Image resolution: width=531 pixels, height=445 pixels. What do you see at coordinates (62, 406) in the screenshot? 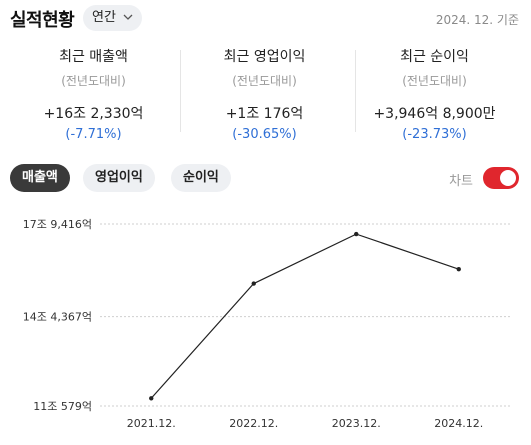
I see `y-tick-label: 11조 579억` at bounding box center [62, 406].